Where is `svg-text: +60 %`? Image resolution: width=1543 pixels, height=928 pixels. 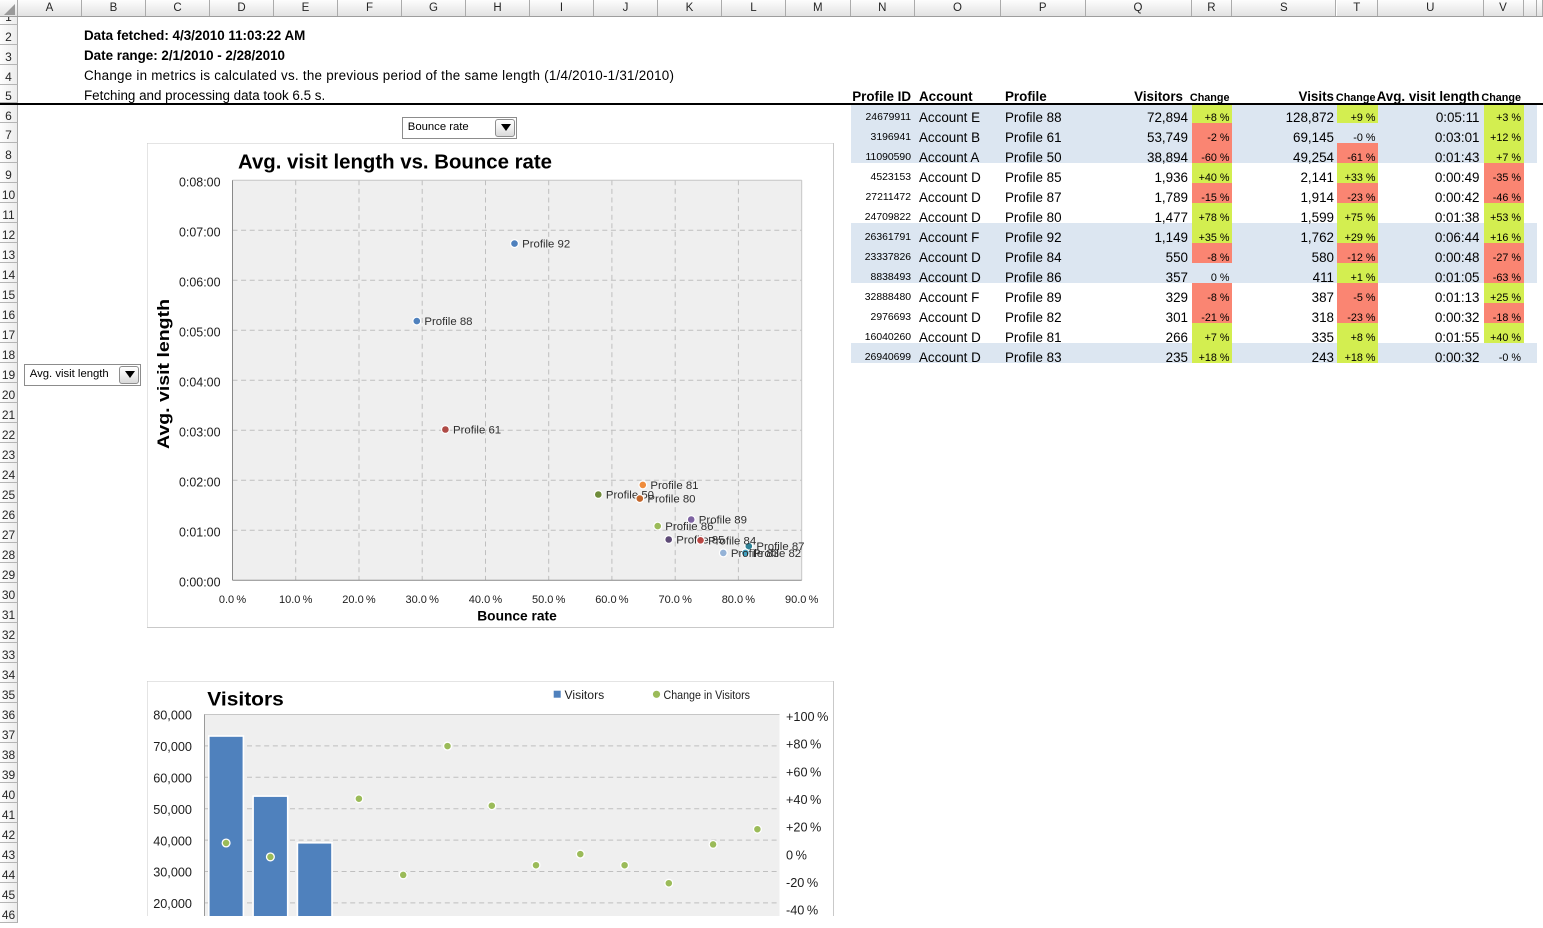
svg-text: +60 % is located at coordinates (803, 772).